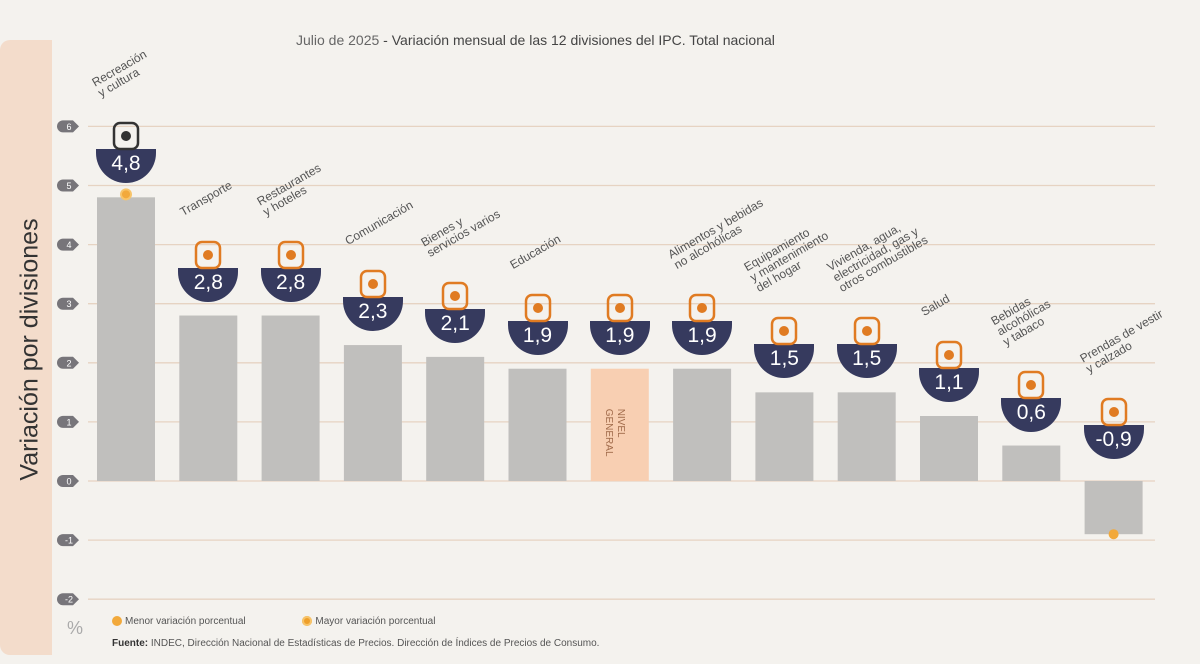 The width and height of the screenshot is (1200, 664). I want to click on min-marker, so click(1113, 534).